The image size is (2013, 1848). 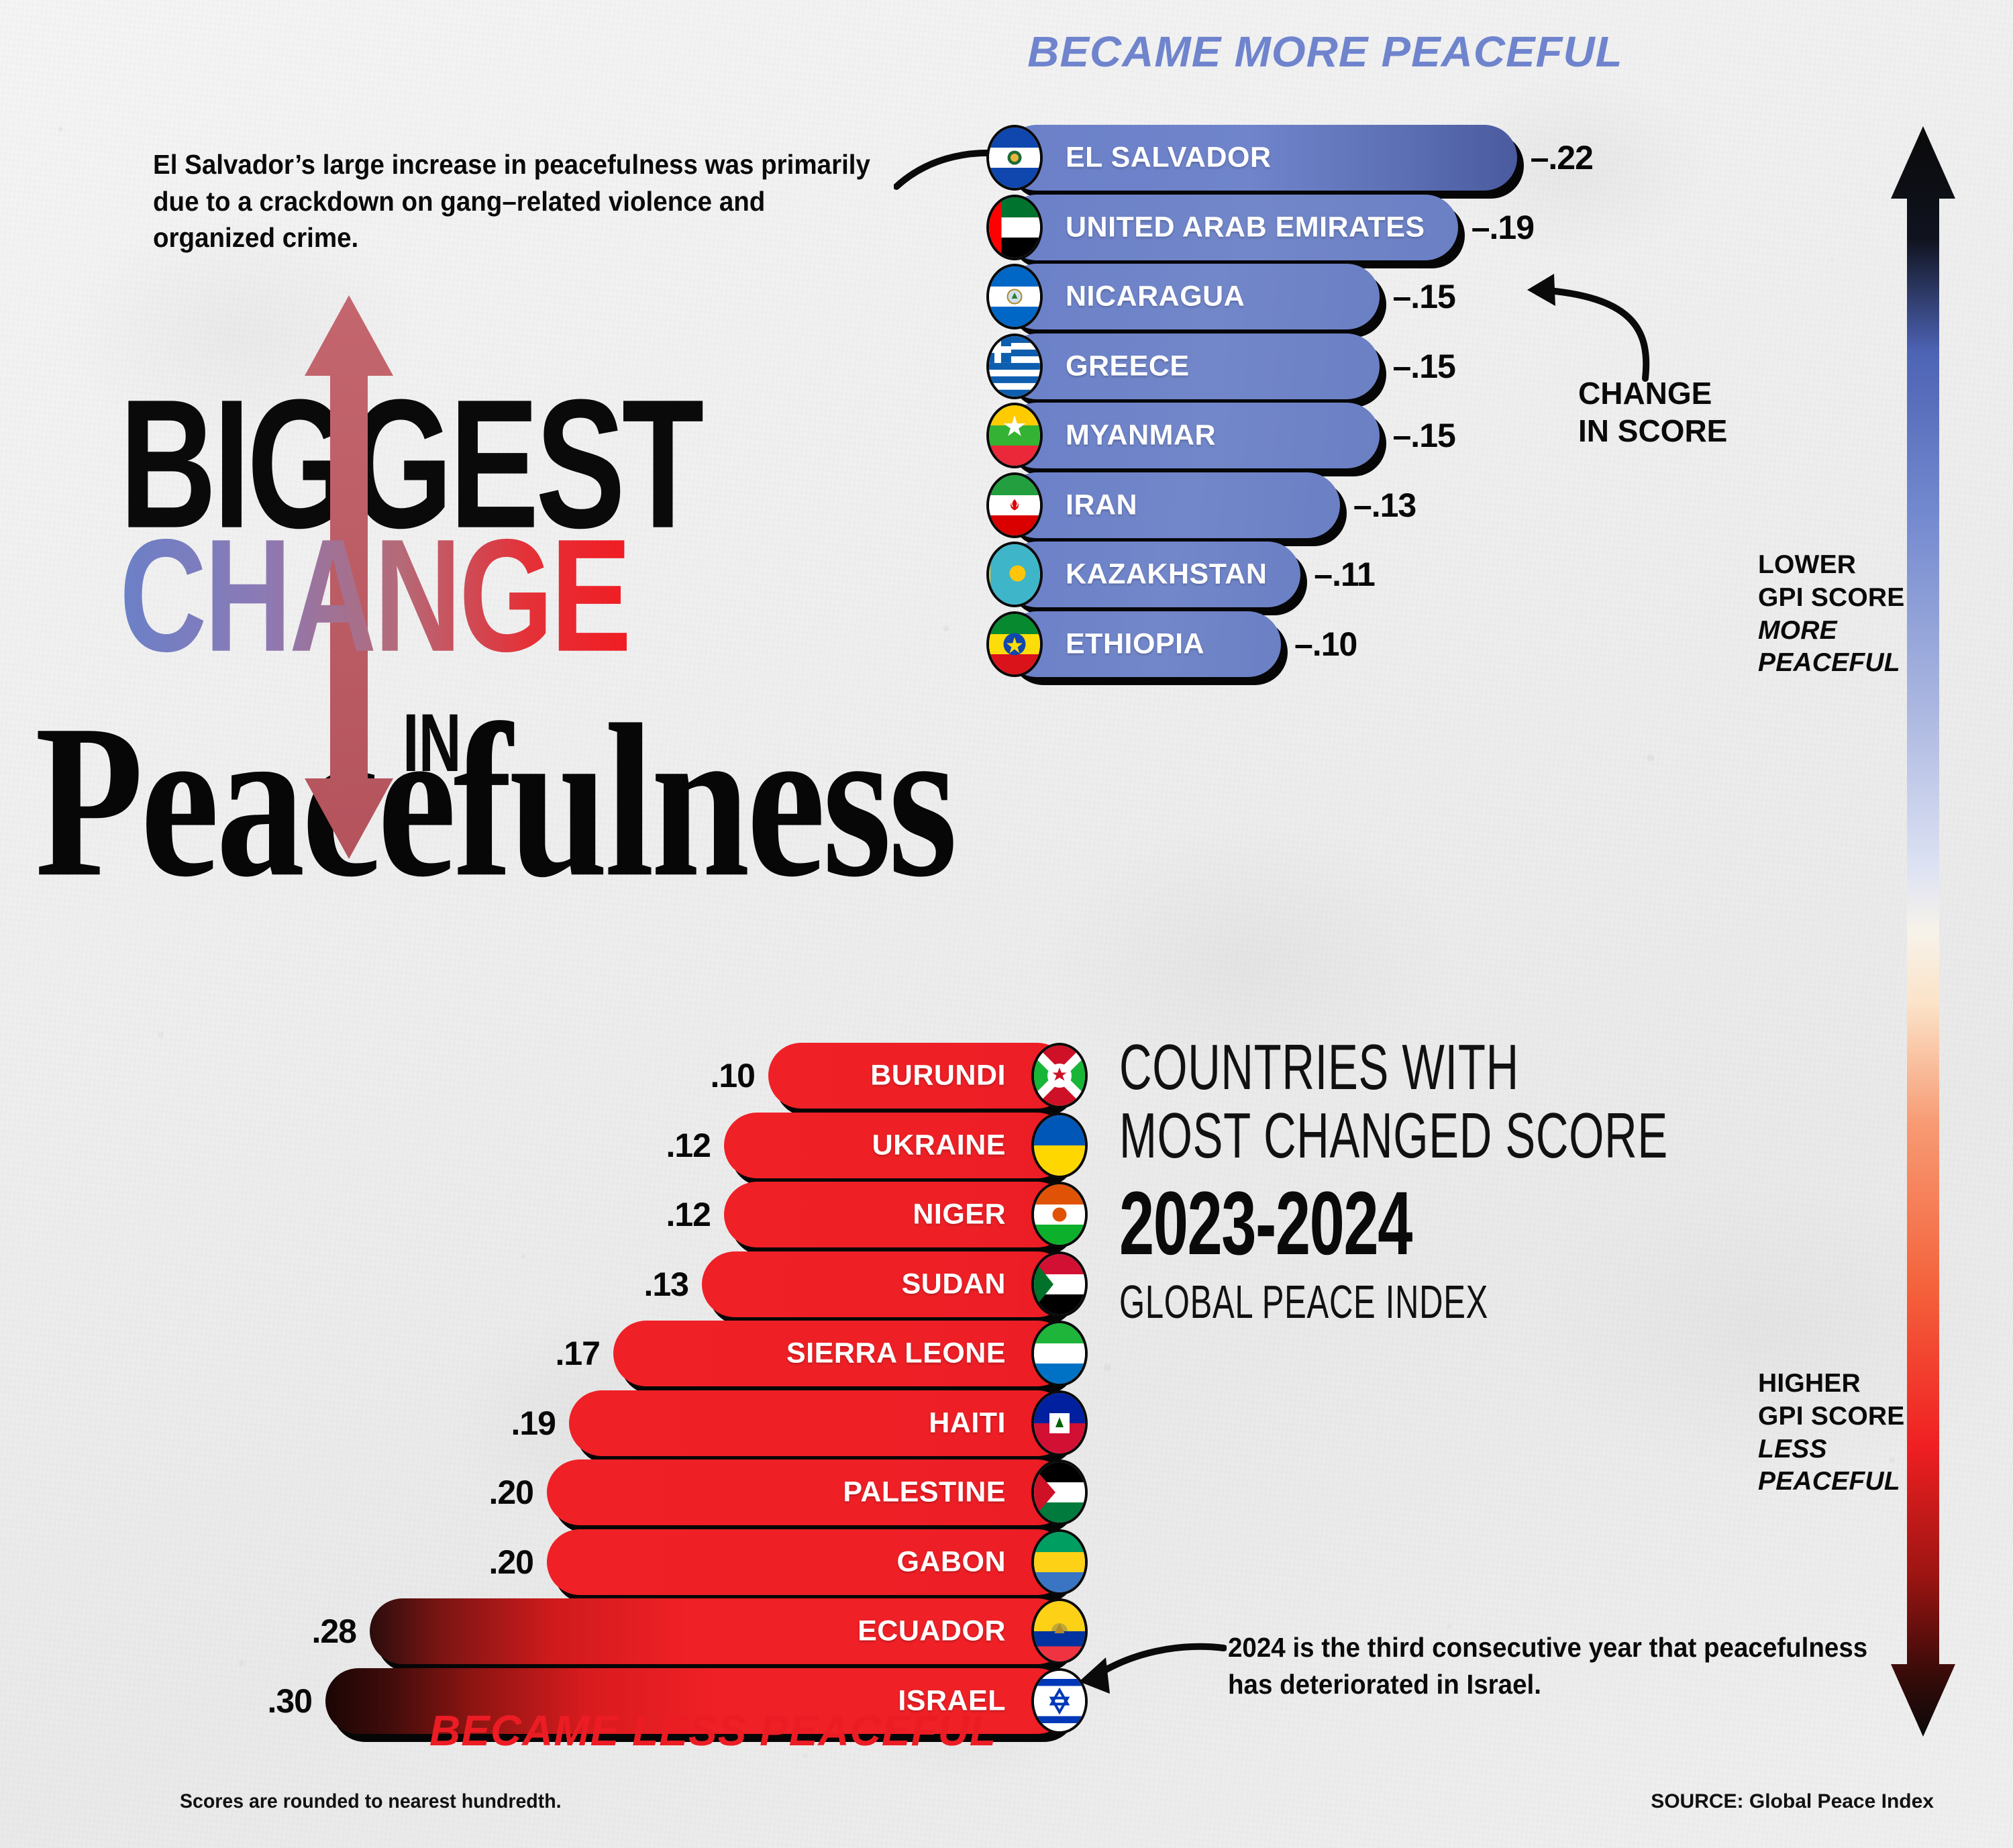 I want to click on bar-value-label: .17, so click(x=578, y=1353).